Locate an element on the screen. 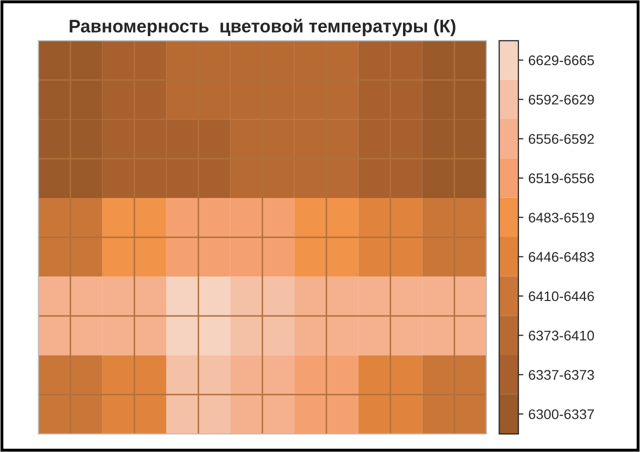 Image resolution: width=640 pixels, height=452 pixels. color-bar-label: 6556-6592 is located at coordinates (561, 139).